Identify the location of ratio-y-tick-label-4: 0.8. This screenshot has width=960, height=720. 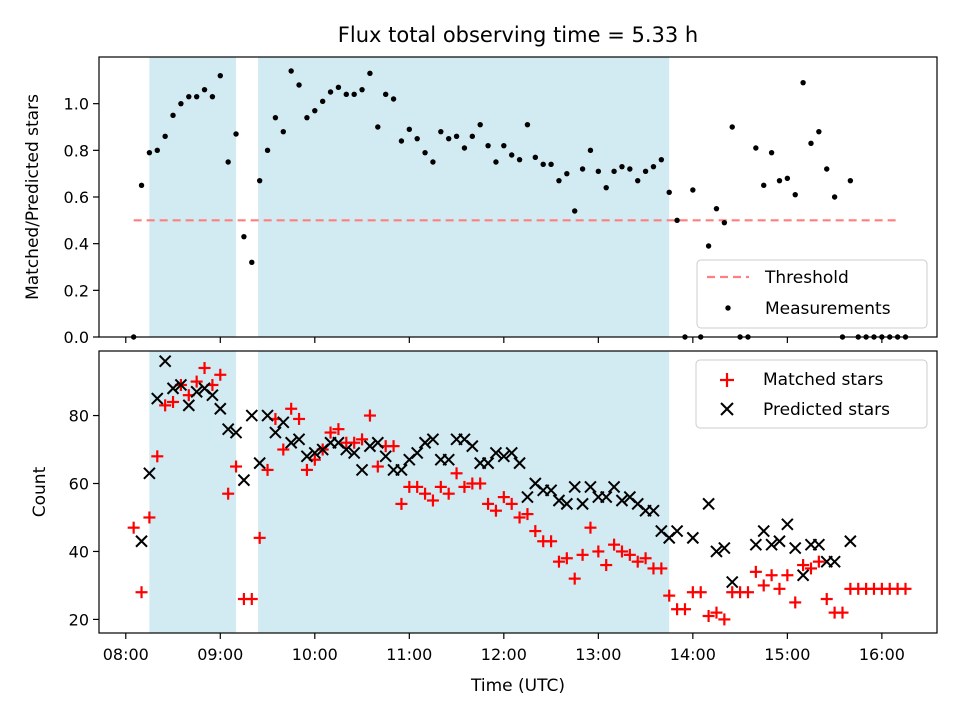
(76, 150).